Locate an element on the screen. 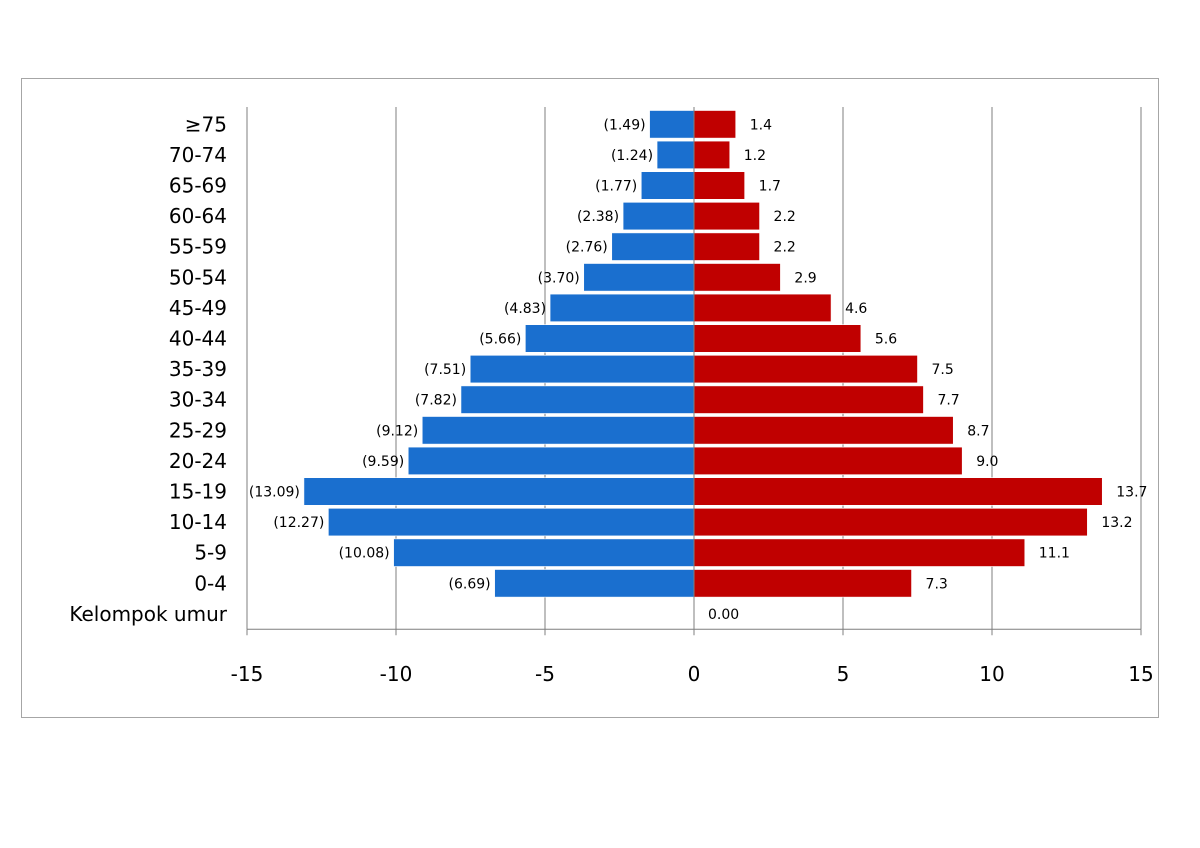  x-tick-label: -15 is located at coordinates (247, 674).